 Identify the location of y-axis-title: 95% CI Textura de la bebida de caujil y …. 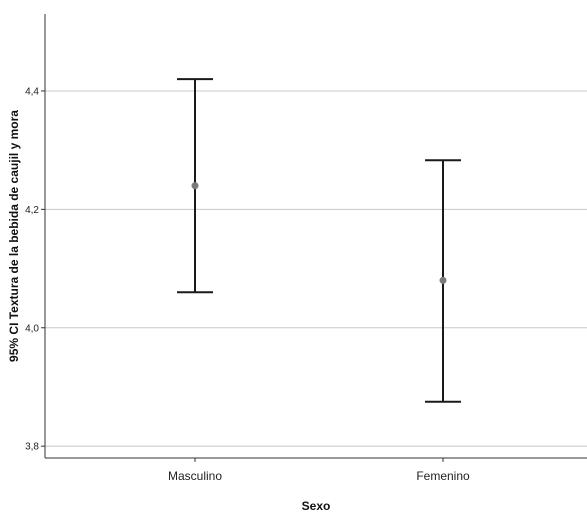
(14, 236).